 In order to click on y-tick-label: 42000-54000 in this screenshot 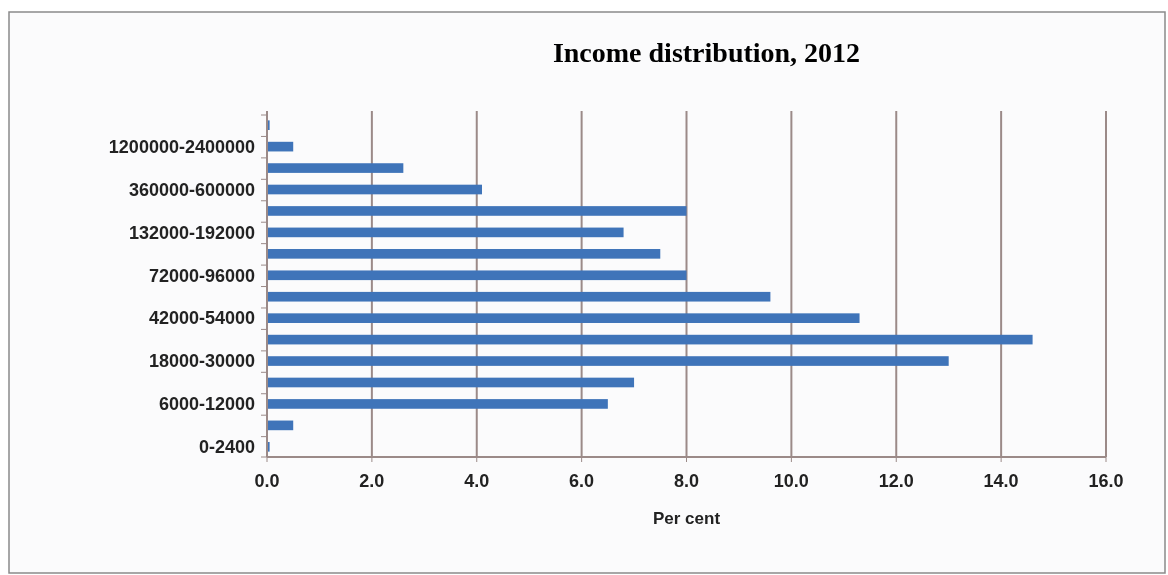, I will do `click(201, 318)`.